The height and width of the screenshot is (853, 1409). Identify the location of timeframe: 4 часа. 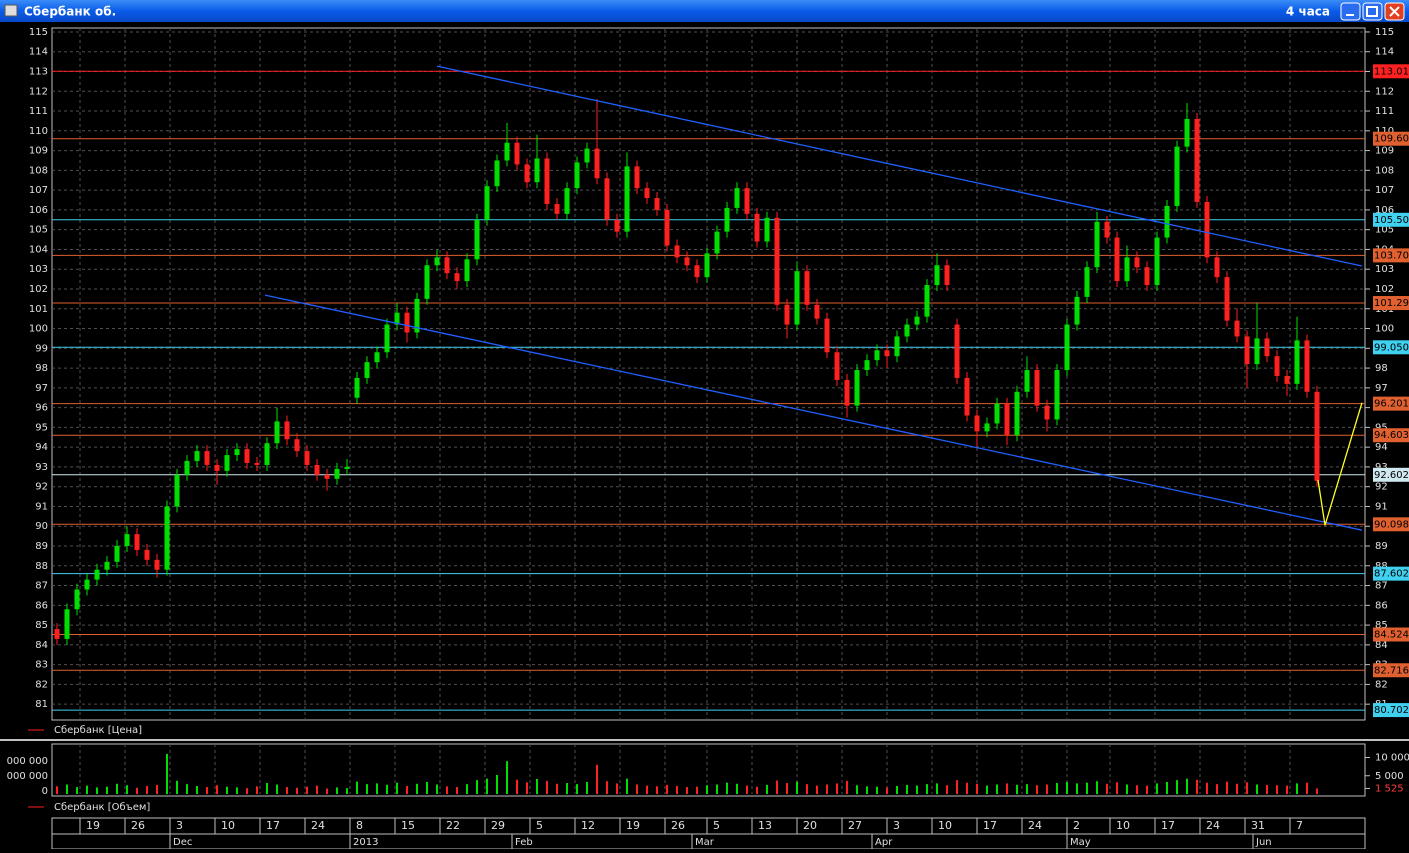
(1308, 12).